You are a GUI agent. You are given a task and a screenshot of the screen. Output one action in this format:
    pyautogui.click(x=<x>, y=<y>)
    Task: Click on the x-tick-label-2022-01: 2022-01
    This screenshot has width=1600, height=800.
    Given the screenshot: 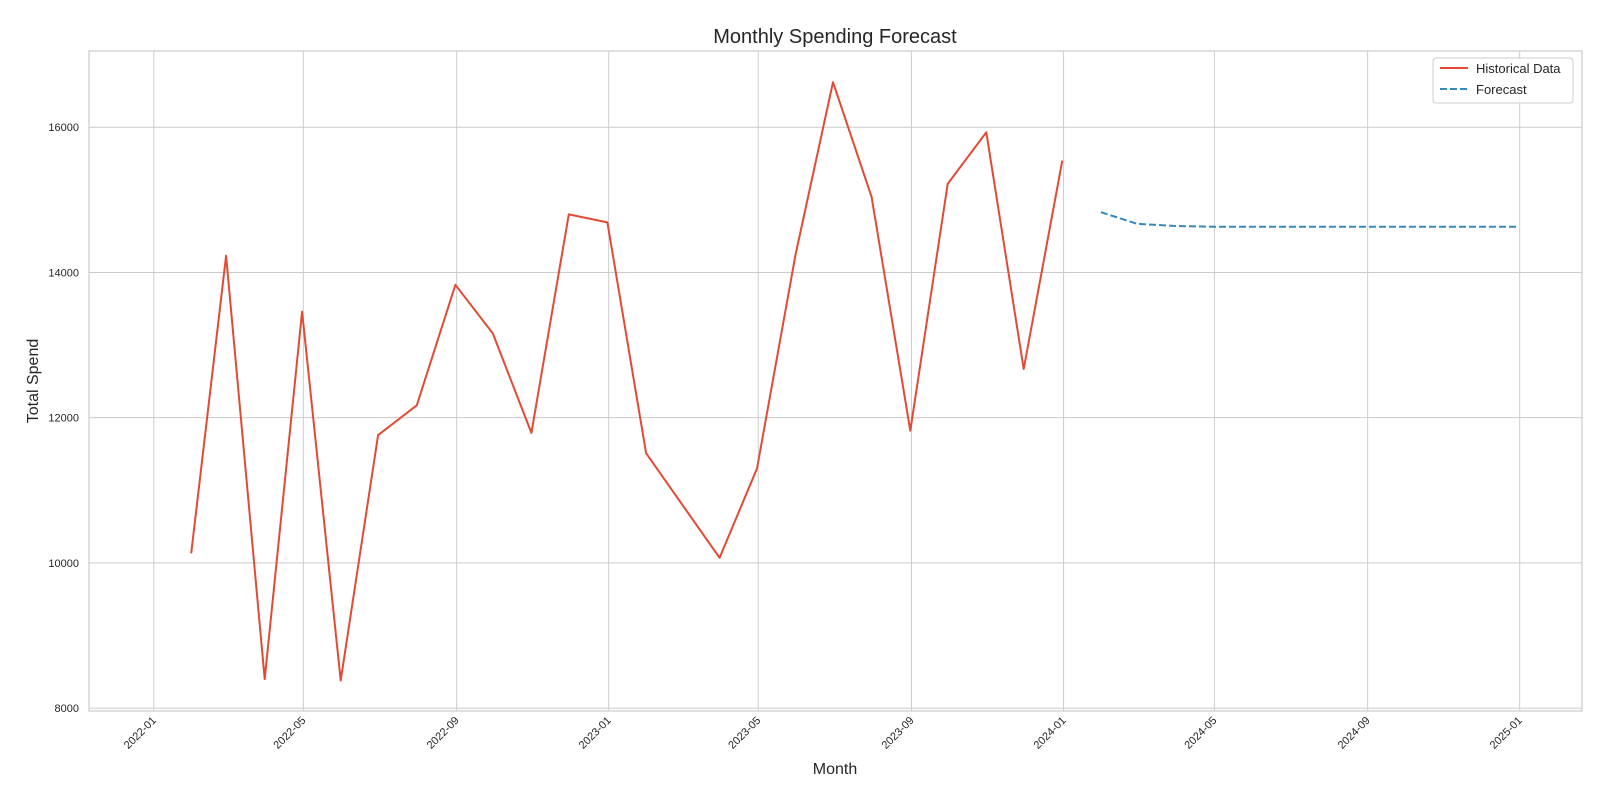 What is the action you would take?
    pyautogui.click(x=140, y=733)
    